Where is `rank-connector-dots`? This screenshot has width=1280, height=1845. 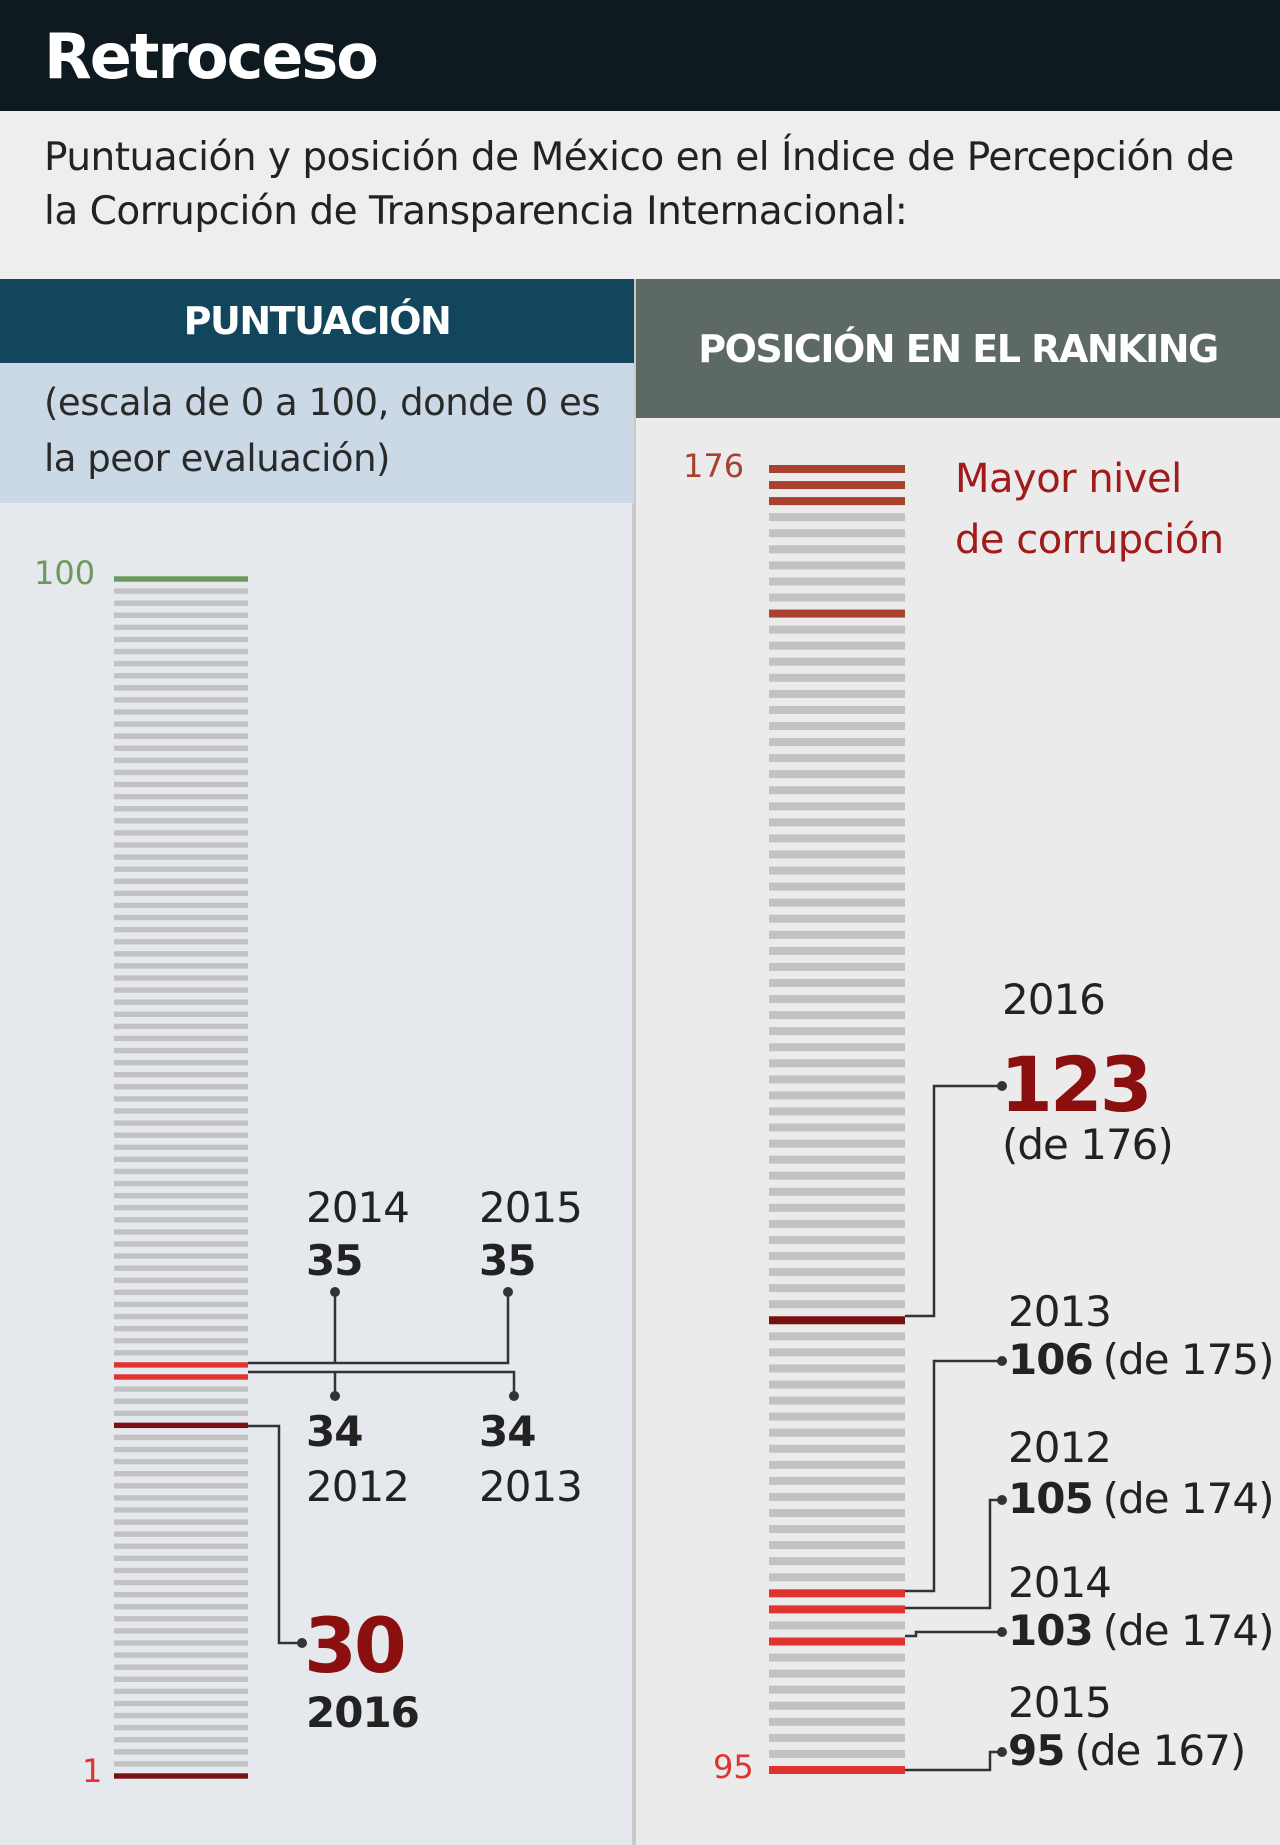
rank-connector-dots is located at coordinates (1002, 1419).